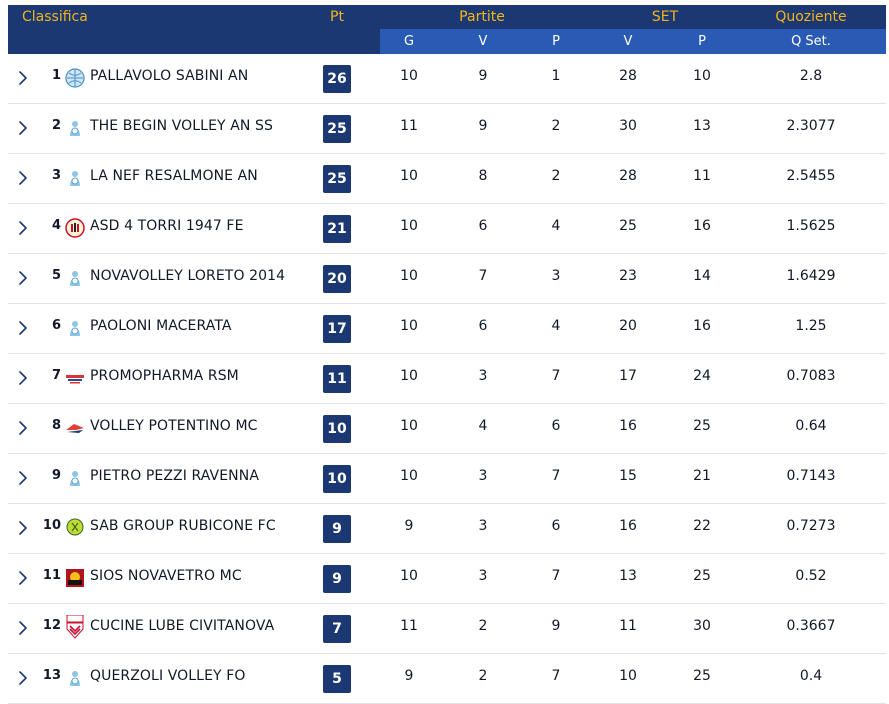 This screenshot has width=889, height=704. What do you see at coordinates (447, 79) in the screenshot?
I see `table-row: 1 PALLAVOLO SABINI AN 26 10 9 1 28 10 2.8` at bounding box center [447, 79].